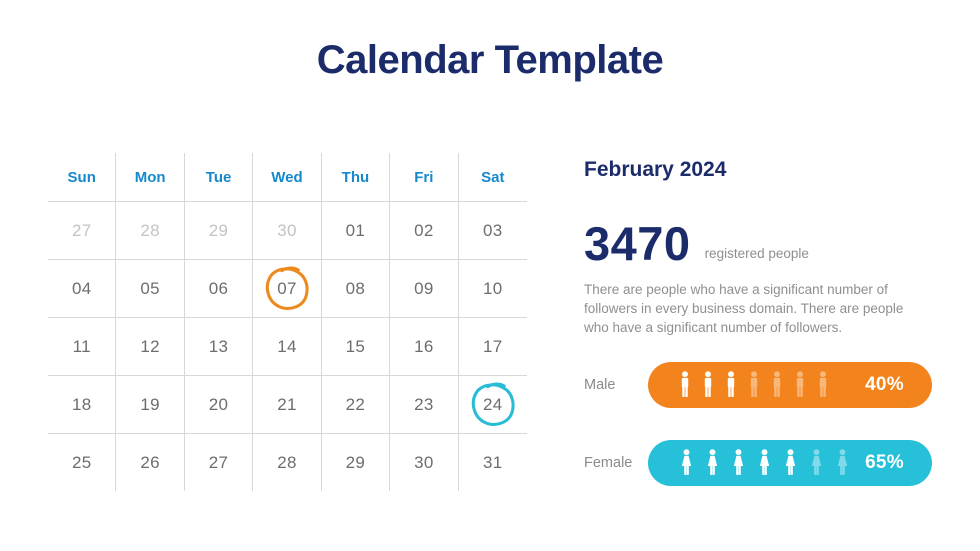  I want to click on weekday-header: Tue, so click(219, 177).